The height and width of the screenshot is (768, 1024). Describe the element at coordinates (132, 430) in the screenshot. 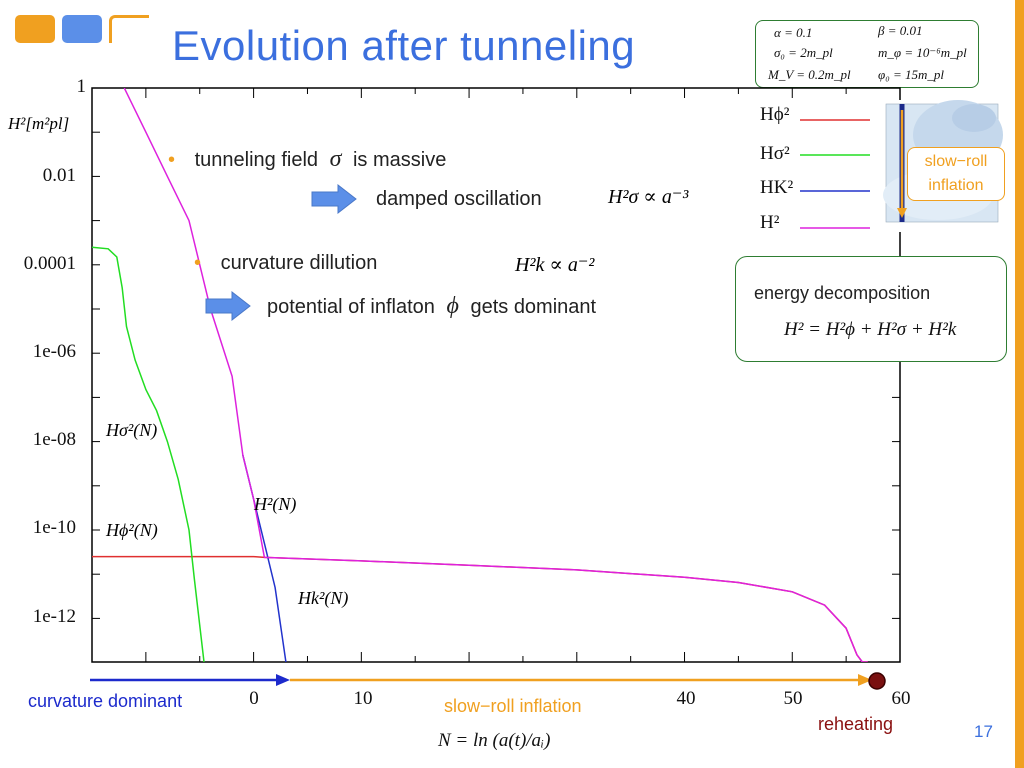

I see `annotation-hsigma: Hσ²(N)` at that location.